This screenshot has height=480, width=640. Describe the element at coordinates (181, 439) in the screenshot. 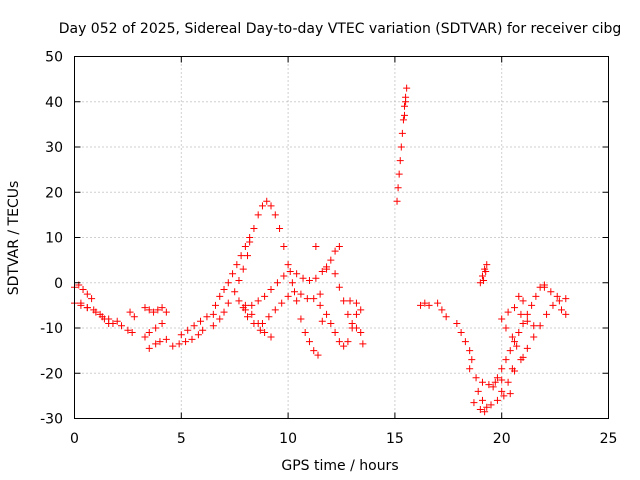

I see `x-tick-label: 5` at that location.